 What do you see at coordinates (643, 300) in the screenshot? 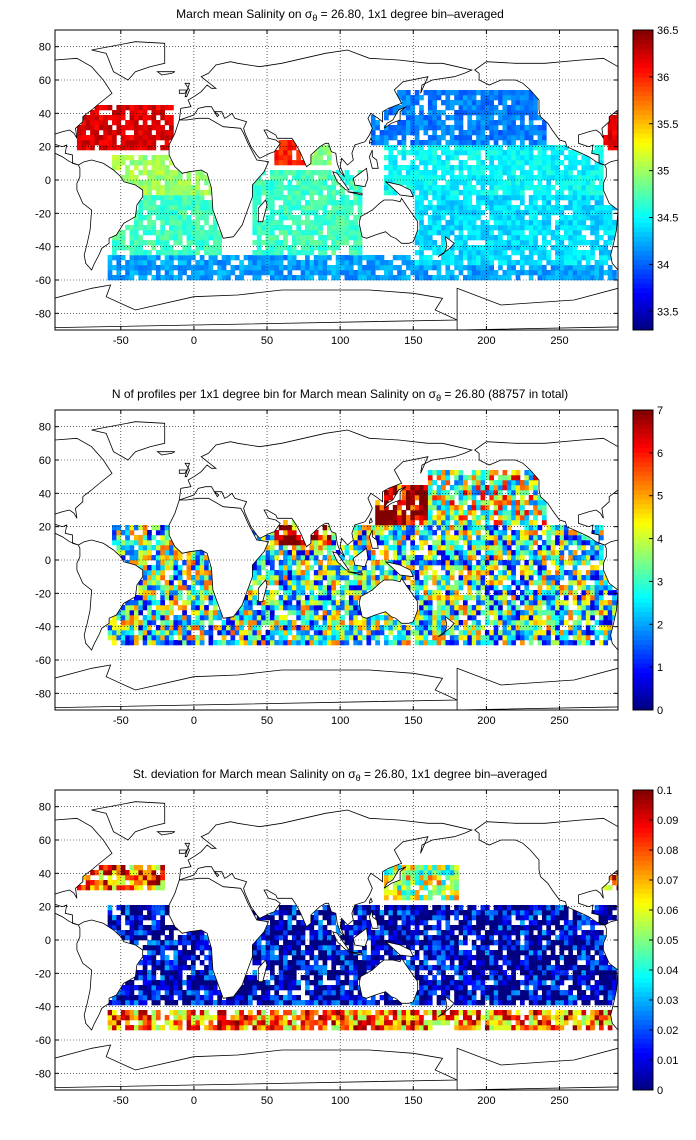
I see `colorbar-swatch` at bounding box center [643, 300].